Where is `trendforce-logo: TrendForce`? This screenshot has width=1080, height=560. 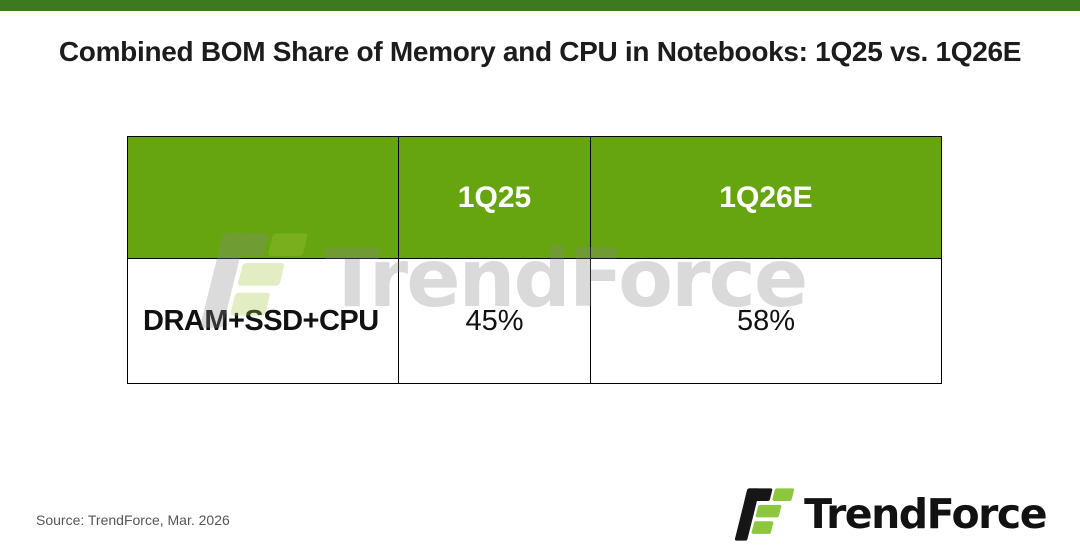
trendforce-logo: TrendForce is located at coordinates (890, 514).